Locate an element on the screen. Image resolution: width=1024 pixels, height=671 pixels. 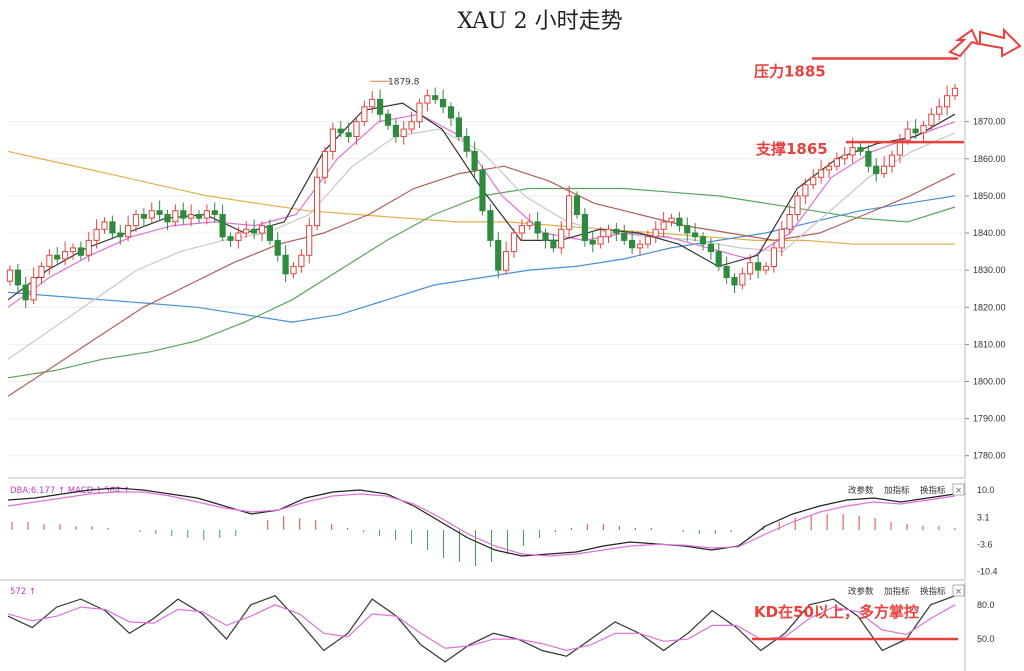
price-tick-label: 1830.00 is located at coordinates (989, 270).